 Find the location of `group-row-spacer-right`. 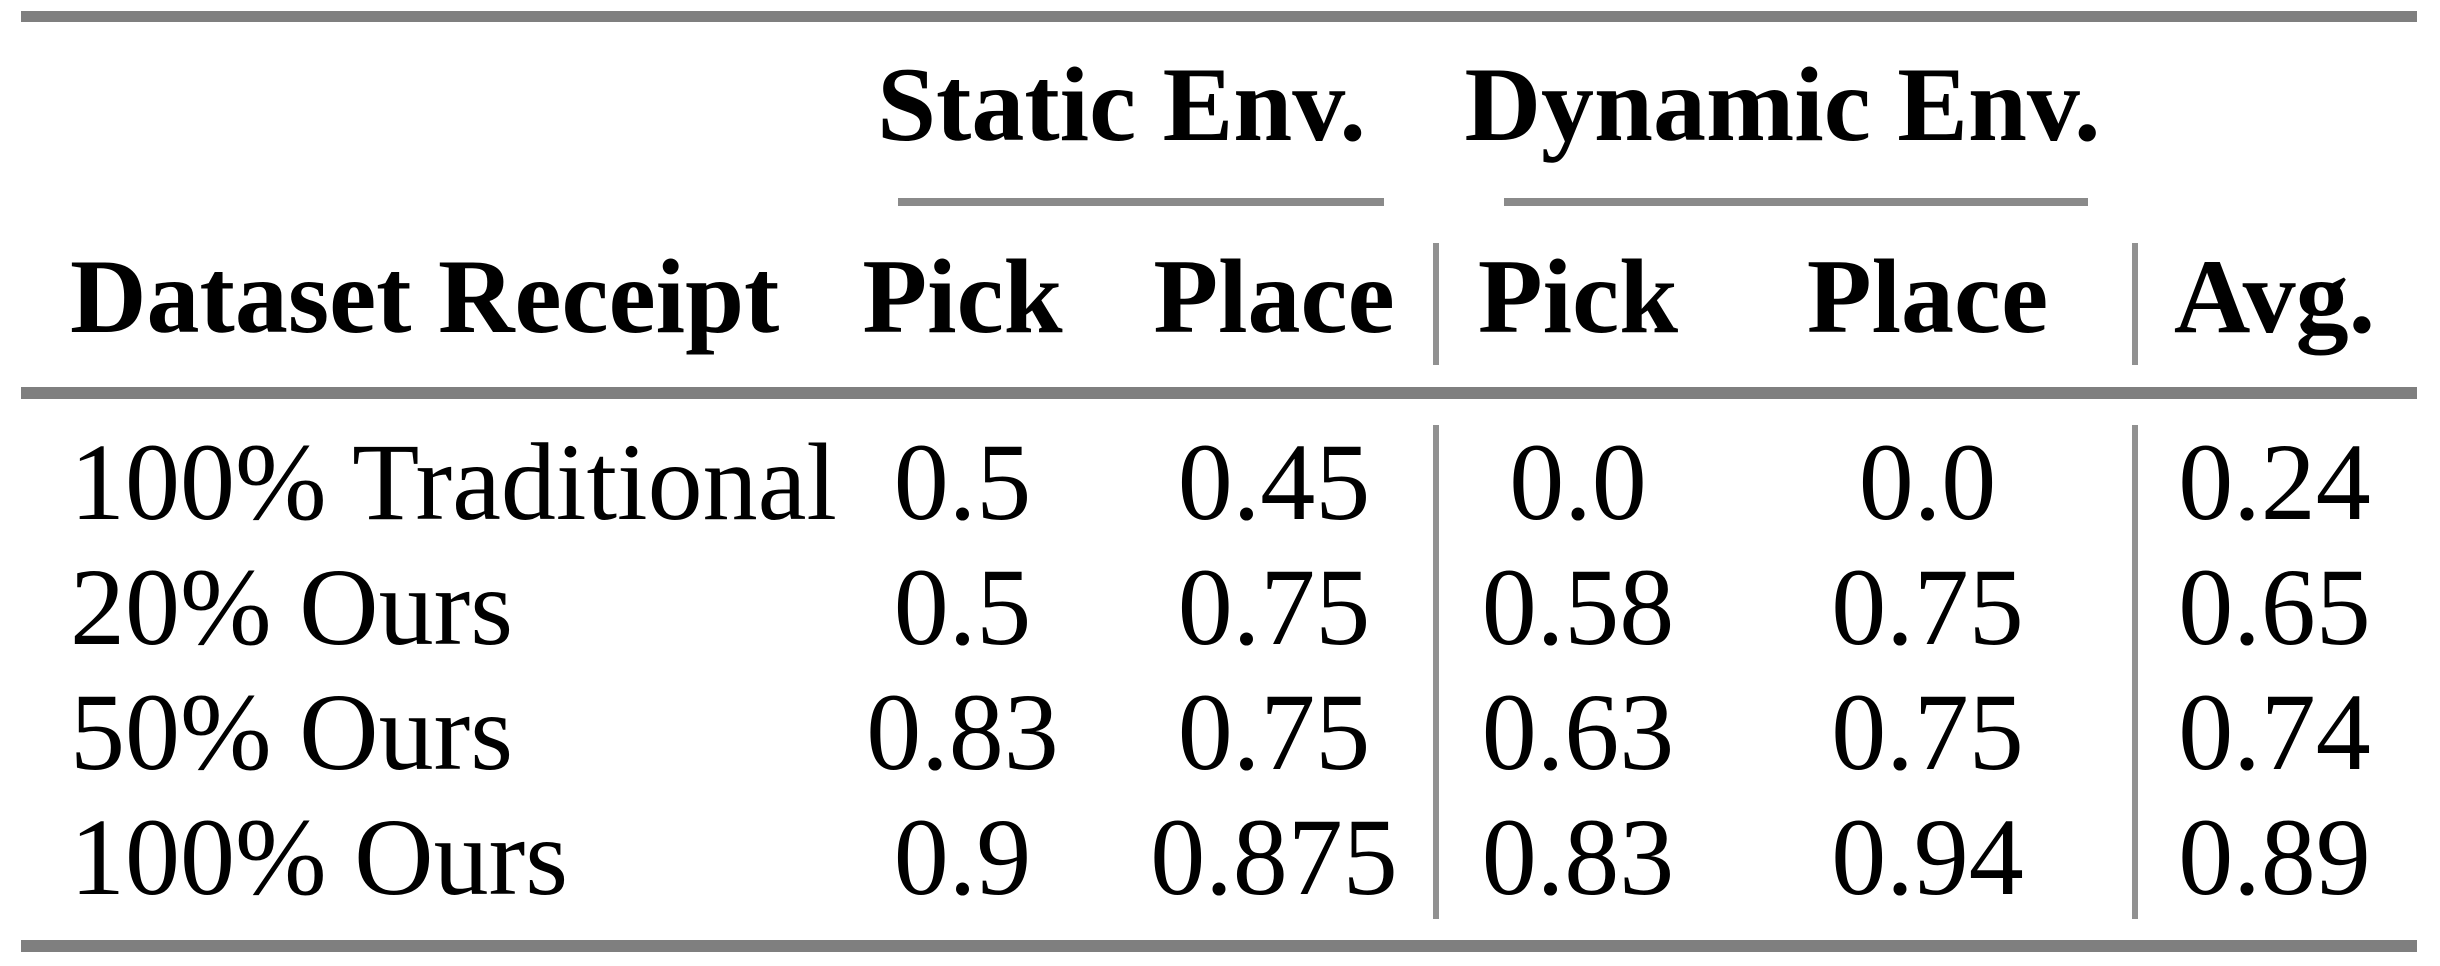

group-row-spacer-right is located at coordinates (2274, 114).